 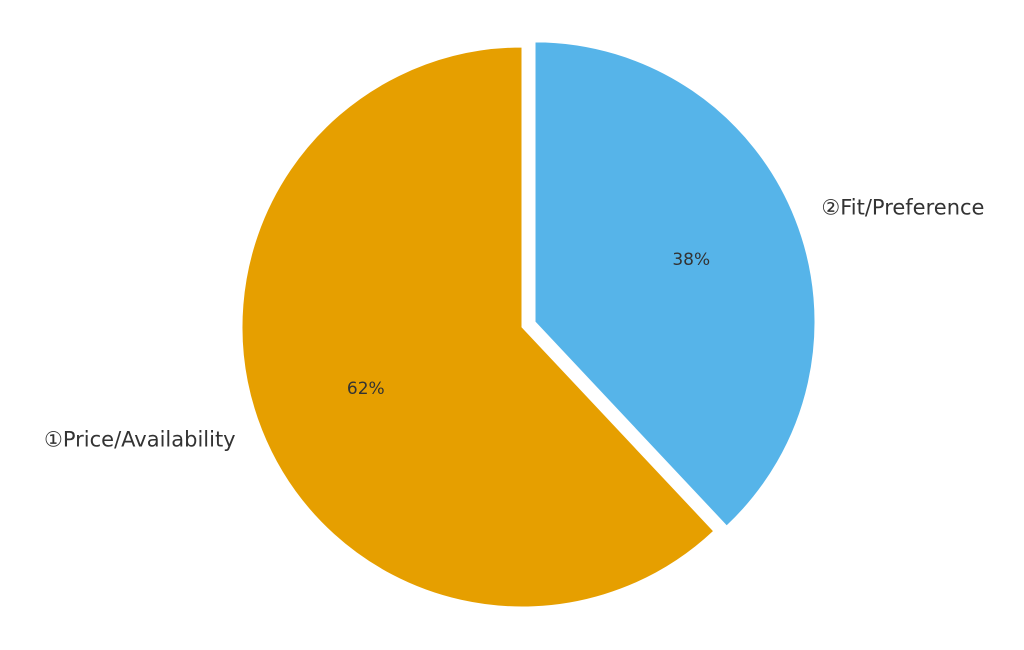 I want to click on value-label: 38%, so click(x=691, y=260).